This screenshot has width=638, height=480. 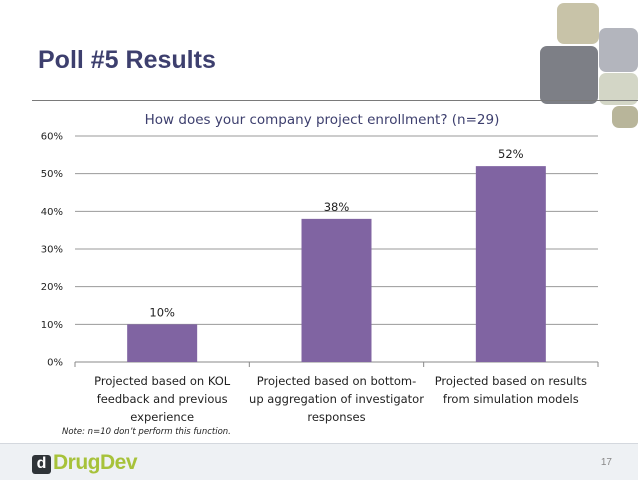 What do you see at coordinates (162, 399) in the screenshot?
I see `category-label: feedback and previous` at bounding box center [162, 399].